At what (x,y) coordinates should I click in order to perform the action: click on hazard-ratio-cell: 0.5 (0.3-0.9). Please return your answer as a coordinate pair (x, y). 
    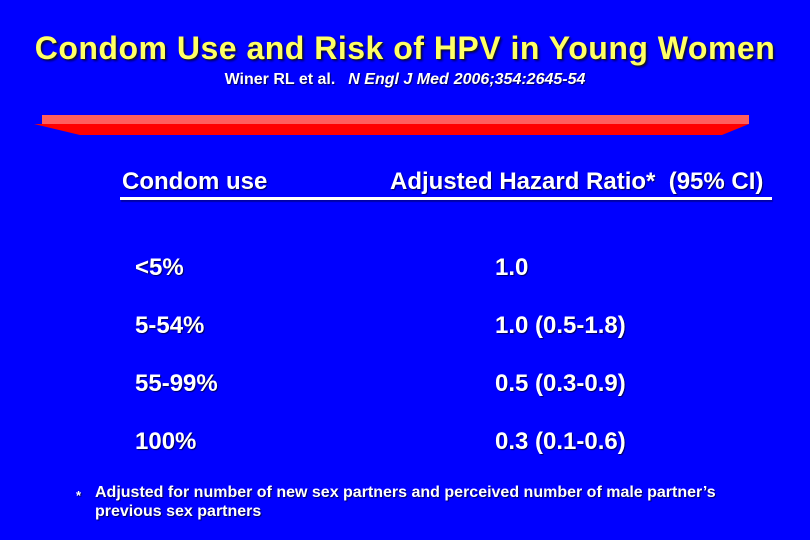
    Looking at the image, I should click on (560, 383).